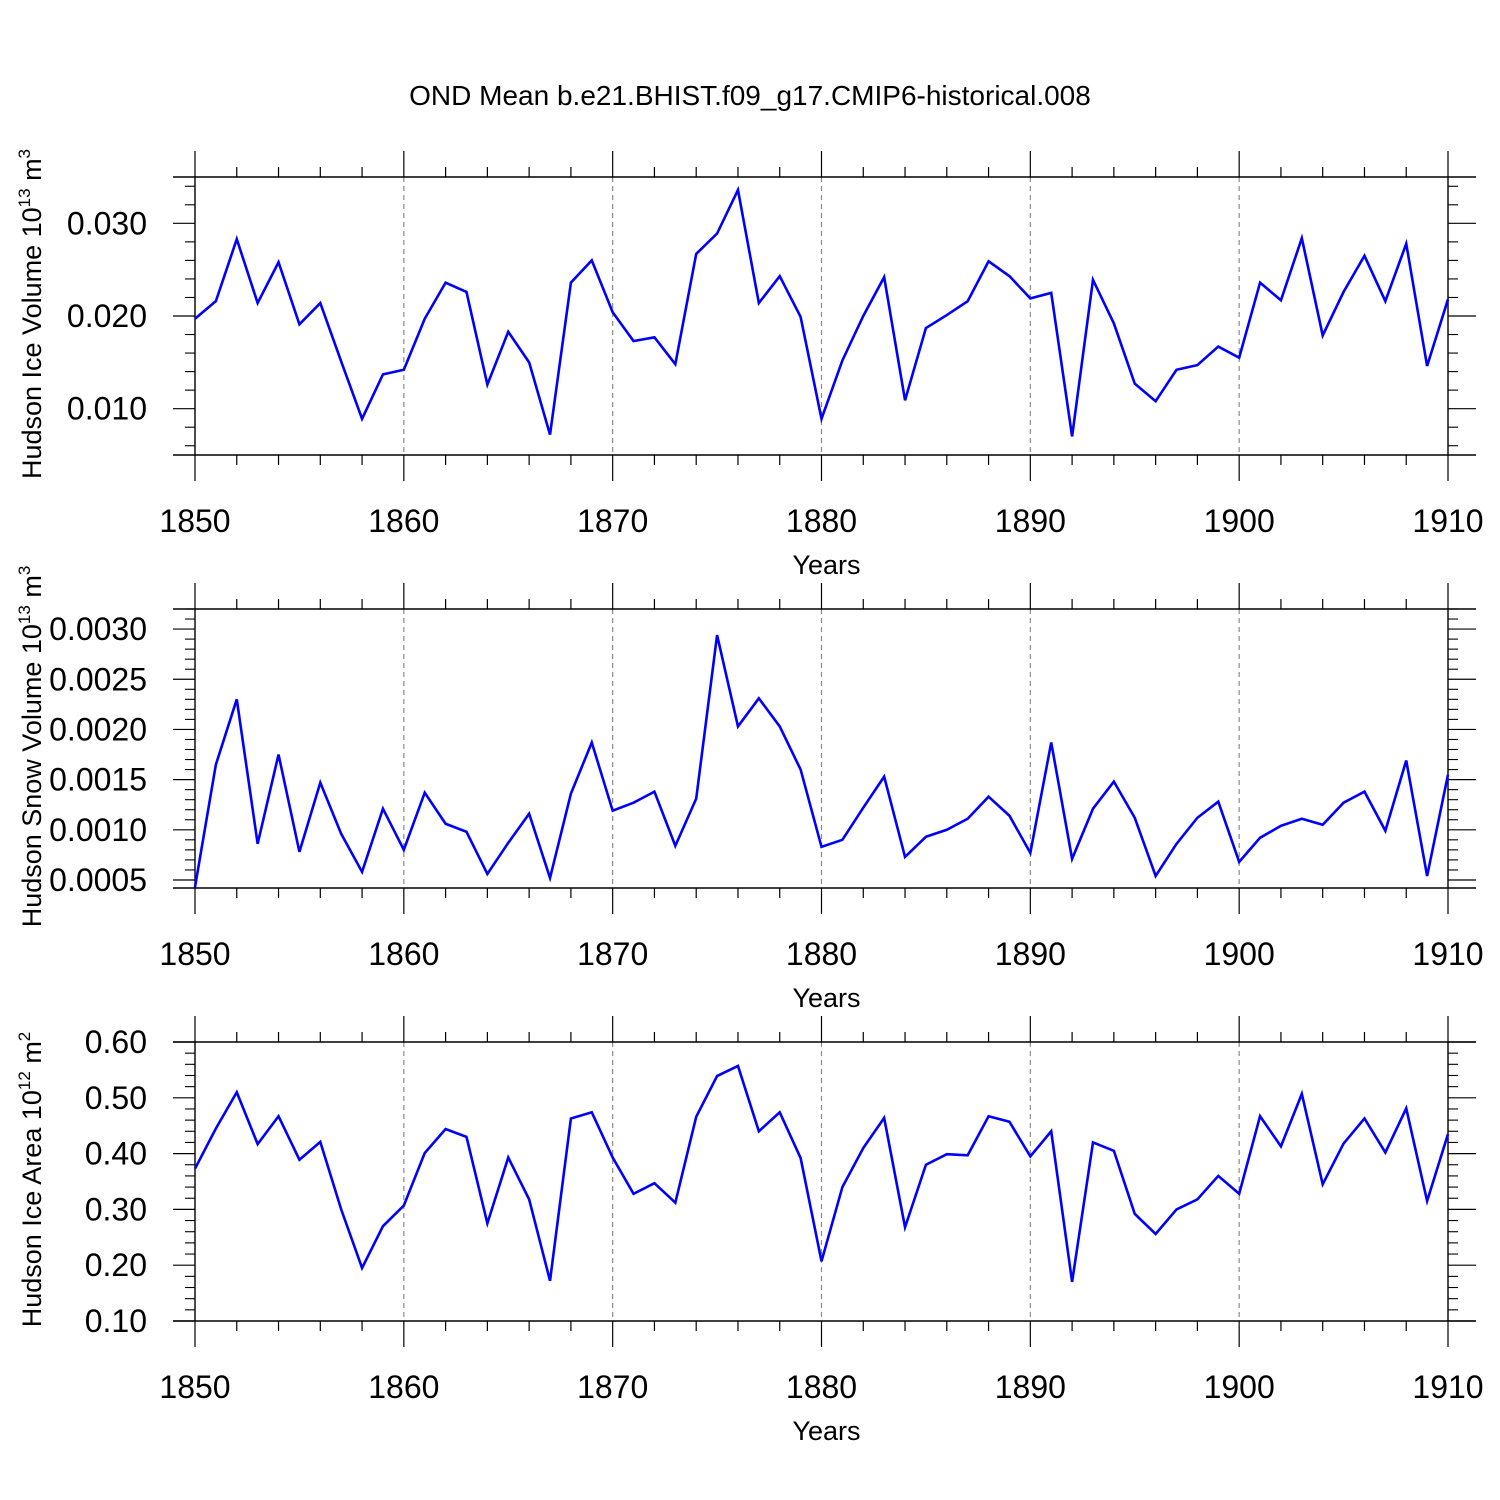 The height and width of the screenshot is (1500, 1500). Describe the element at coordinates (194, 954) in the screenshot. I see `x-tick-label: 1850` at that location.